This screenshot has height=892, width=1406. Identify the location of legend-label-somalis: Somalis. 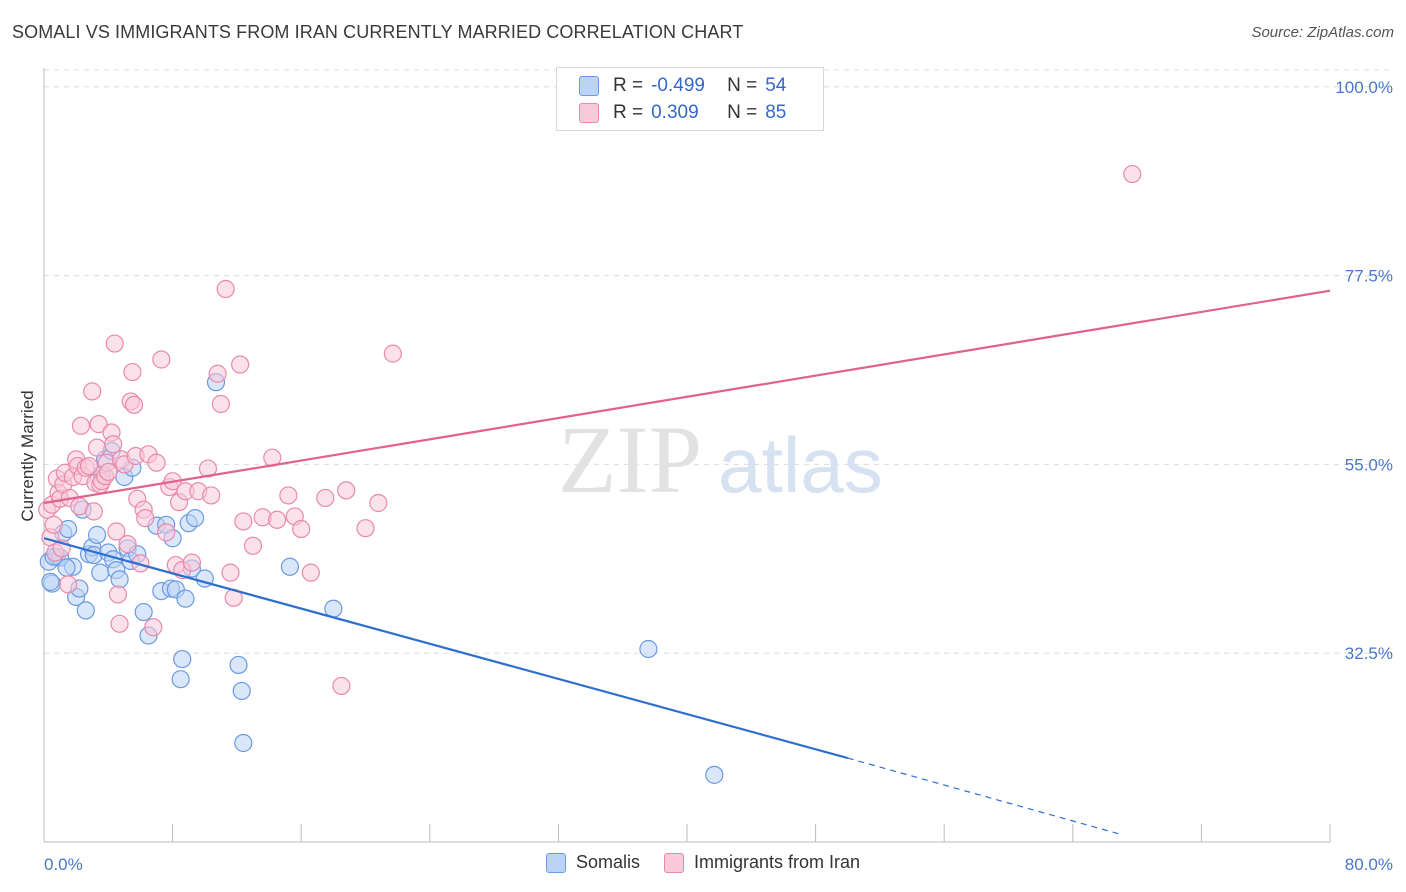
(607, 862).